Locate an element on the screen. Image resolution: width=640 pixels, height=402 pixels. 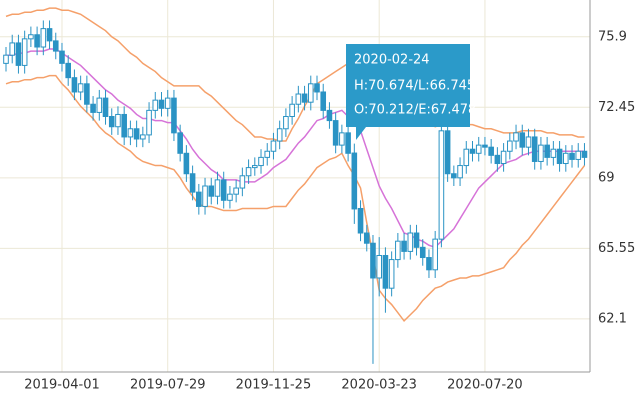
x-tick-label: 2019-11-25 is located at coordinates (274, 385).